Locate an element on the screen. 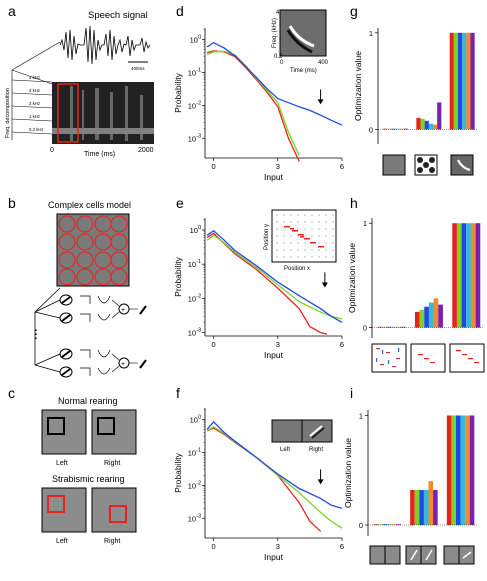  x-tick-label: 6 is located at coordinates (342, 546).